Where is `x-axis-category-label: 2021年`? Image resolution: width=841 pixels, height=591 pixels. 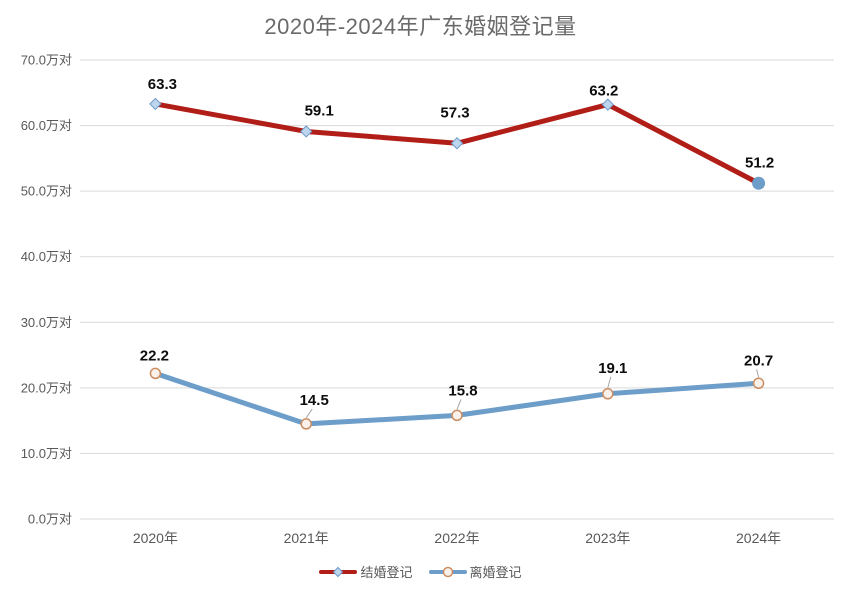 x-axis-category-label: 2021年 is located at coordinates (306, 538).